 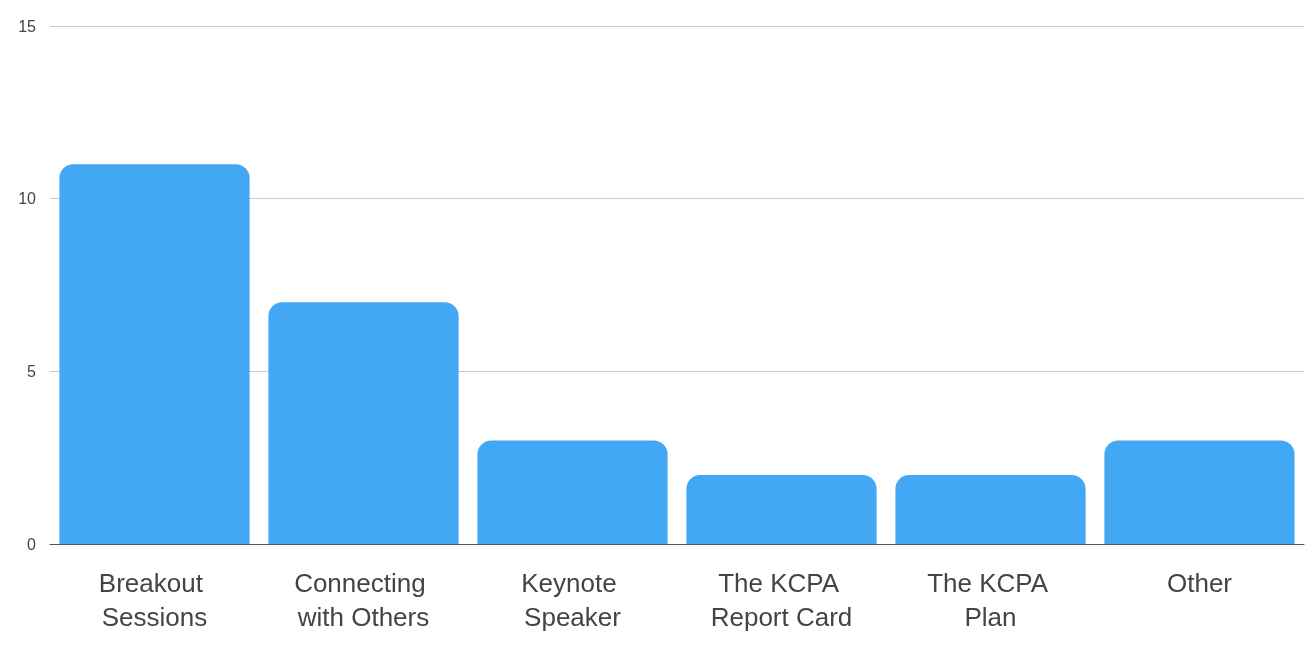 What do you see at coordinates (32, 371) in the screenshot?
I see `y-tick-label: 5` at bounding box center [32, 371].